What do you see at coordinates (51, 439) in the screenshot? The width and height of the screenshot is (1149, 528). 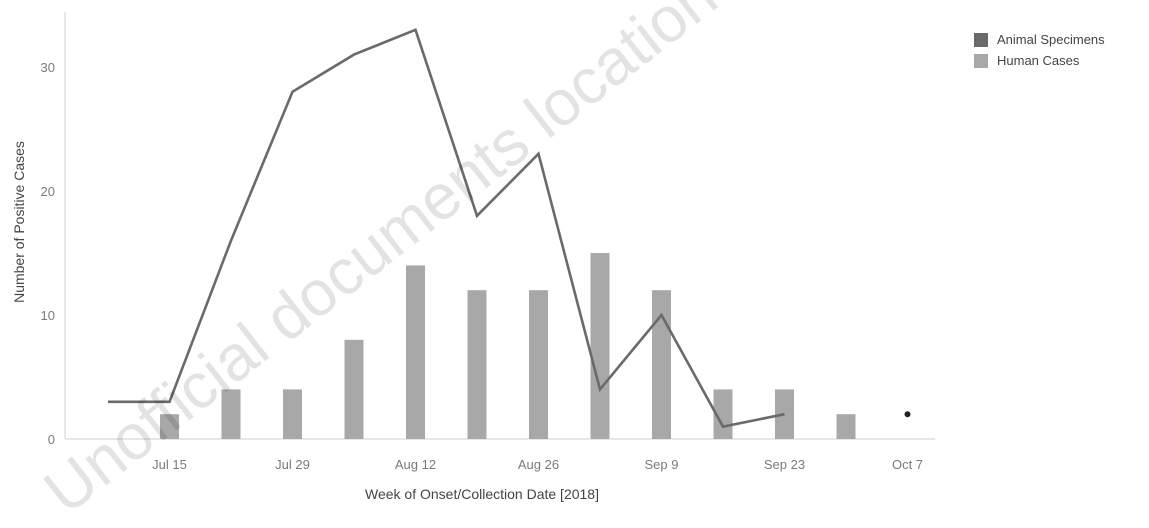 I see `y-tick-label: 0` at bounding box center [51, 439].